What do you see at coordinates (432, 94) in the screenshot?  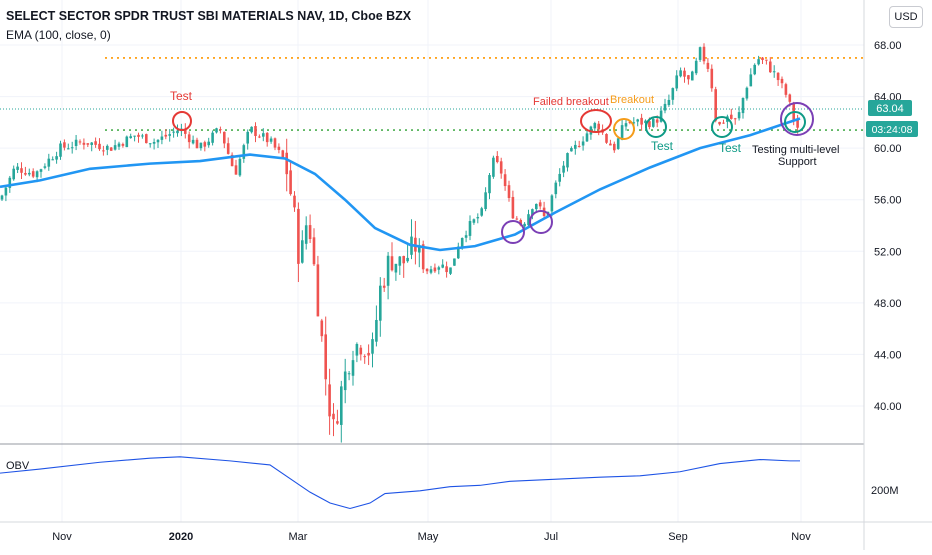 I see `horizontal-levels` at bounding box center [432, 94].